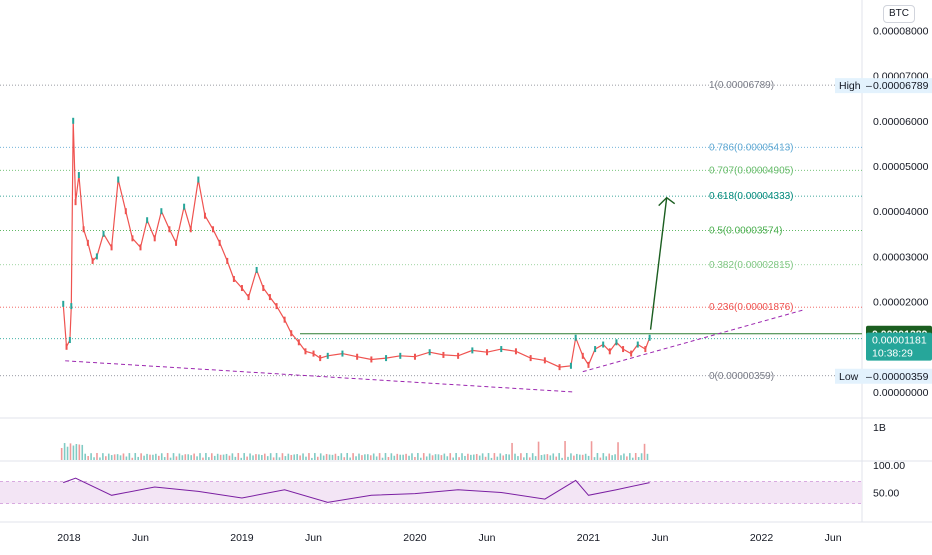 Image resolution: width=932 pixels, height=555 pixels. What do you see at coordinates (899, 341) in the screenshot?
I see `last-price-tag: 0.00001181` at bounding box center [899, 341].